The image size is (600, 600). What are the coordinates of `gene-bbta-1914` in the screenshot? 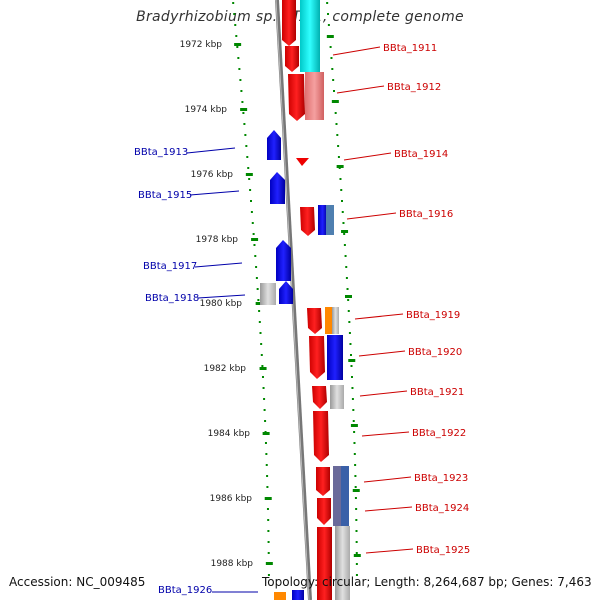 It's located at (302, 162).